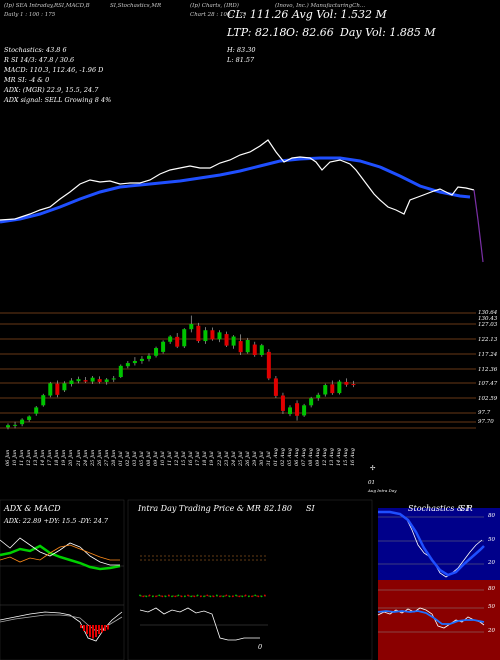 Image resolution: width=500 pixels, height=660 pixels. What do you see at coordinates (488, 340) in the screenshot?
I see `price-level-label: 122.13` at bounding box center [488, 340].